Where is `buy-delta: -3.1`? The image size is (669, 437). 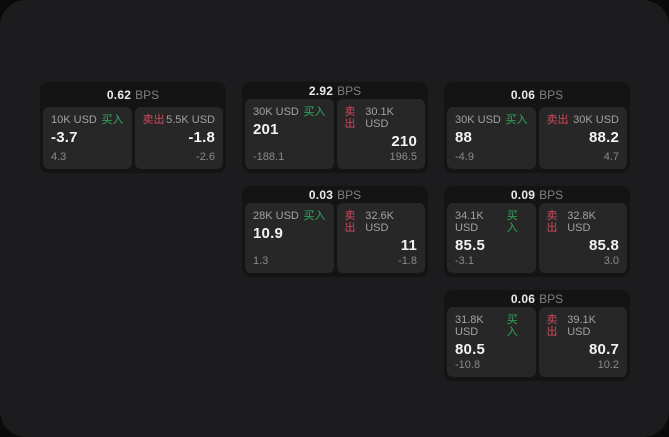 buy-delta: -3.1 is located at coordinates (464, 260).